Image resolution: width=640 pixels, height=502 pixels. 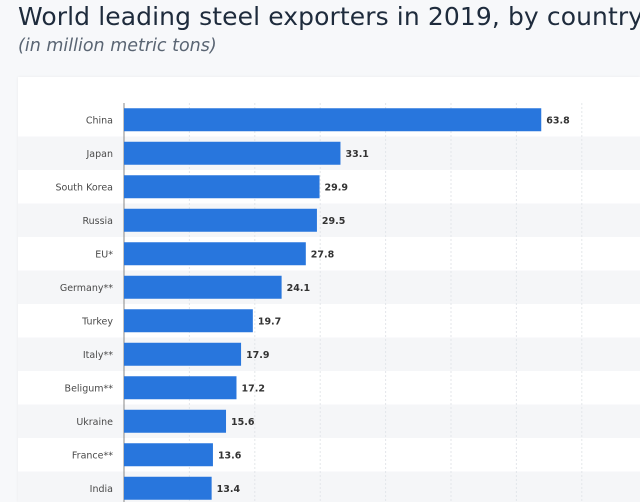 I want to click on value-label: 24.1, so click(x=298, y=288).